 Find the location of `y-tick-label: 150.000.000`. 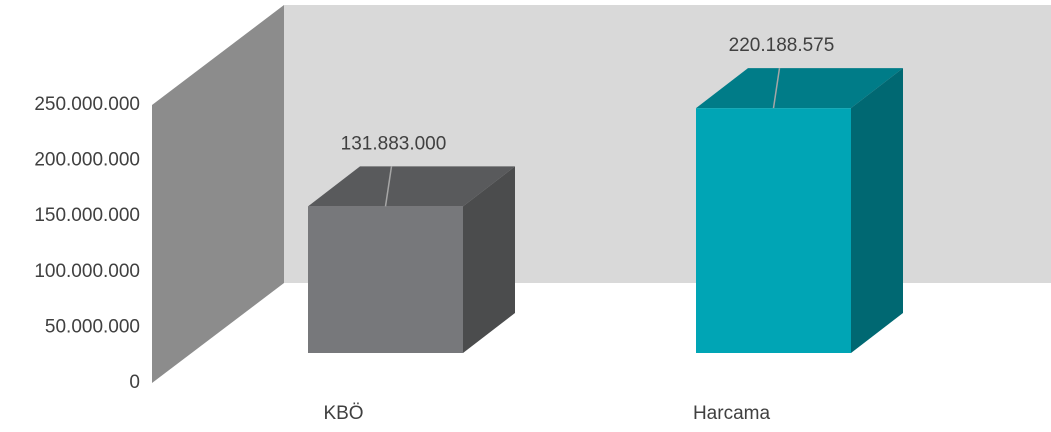

y-tick-label: 150.000.000 is located at coordinates (87, 215).